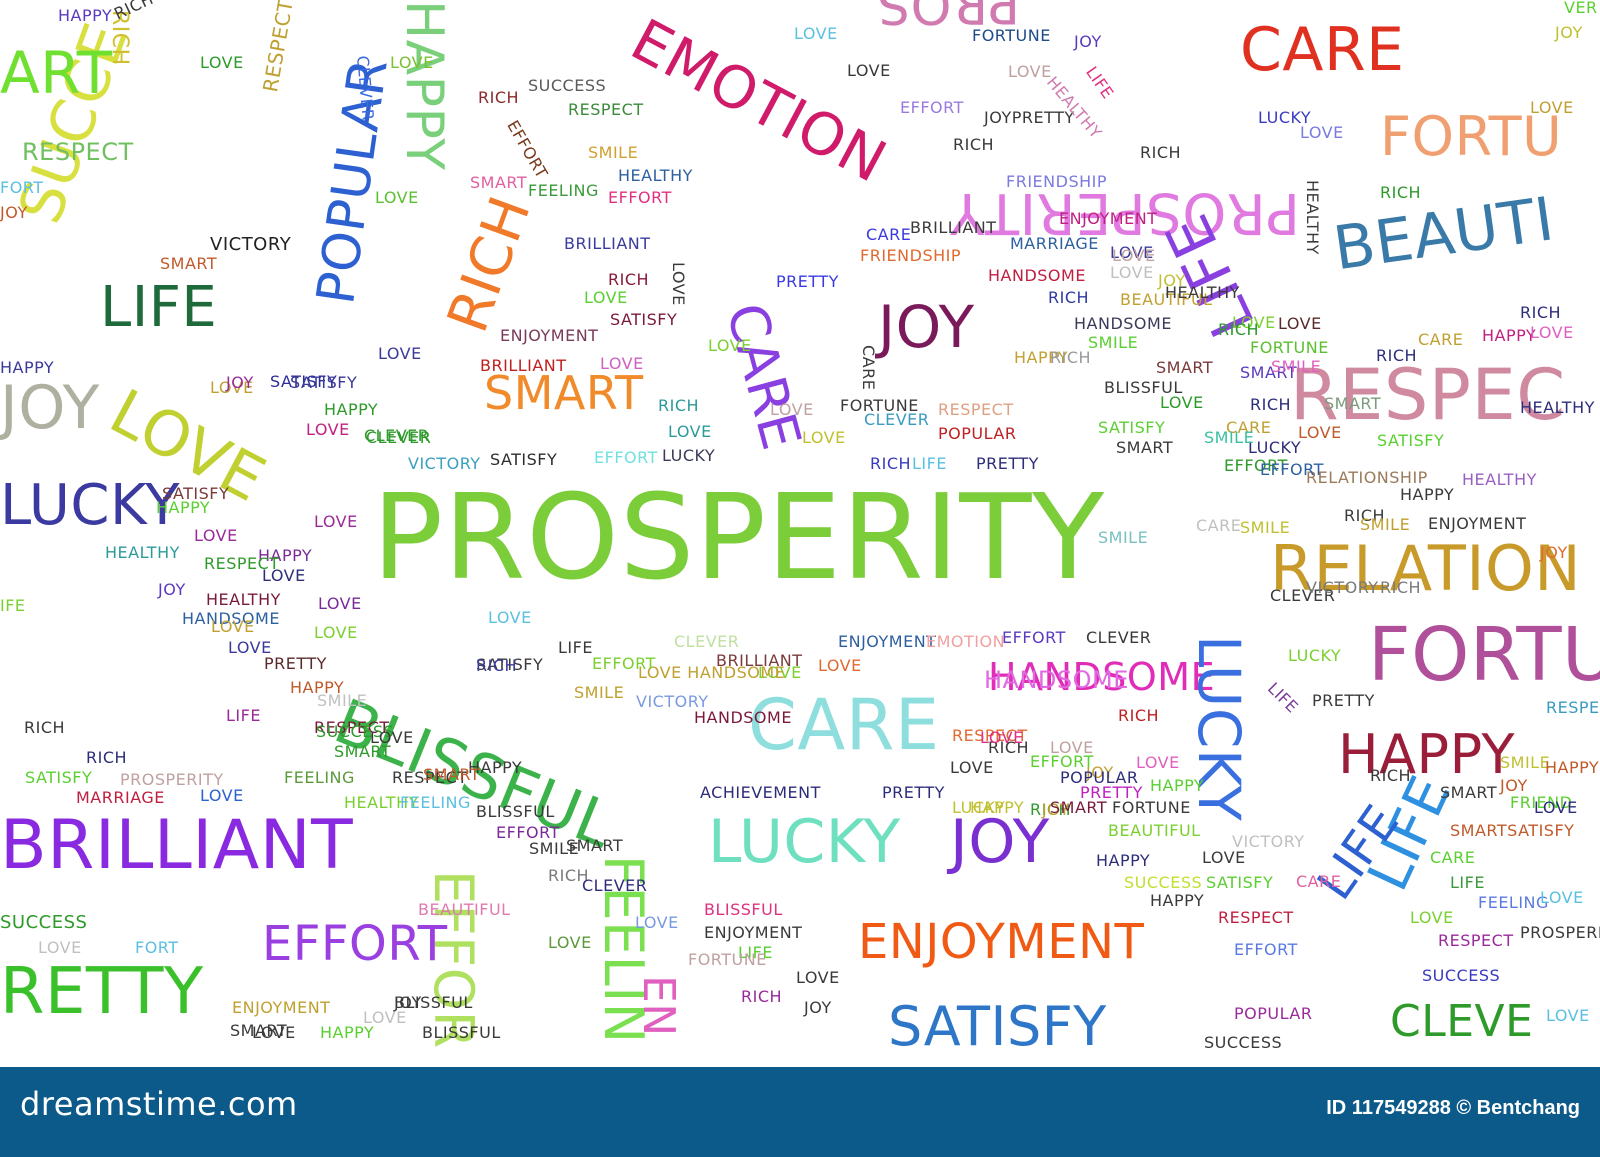 The image size is (1600, 1157). What do you see at coordinates (1541, 802) in the screenshot?
I see `word-friend: FRIEND` at bounding box center [1541, 802].